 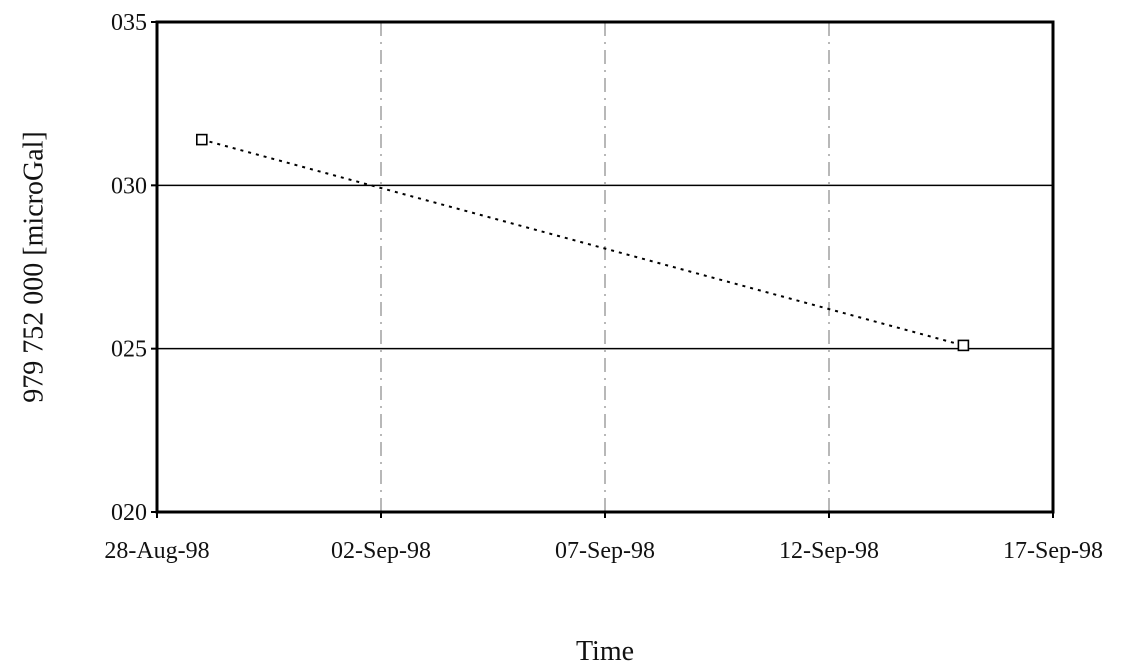 I want to click on x-tick-label: 07-Sep-98, so click(x=605, y=551).